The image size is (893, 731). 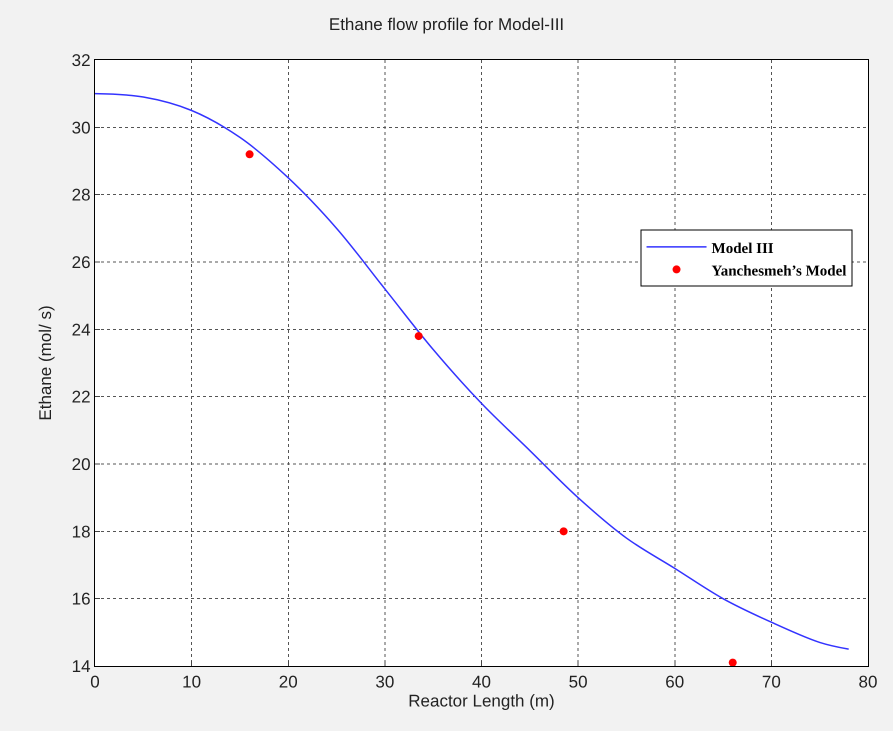 I want to click on y-tick-label: 24, so click(x=81, y=330).